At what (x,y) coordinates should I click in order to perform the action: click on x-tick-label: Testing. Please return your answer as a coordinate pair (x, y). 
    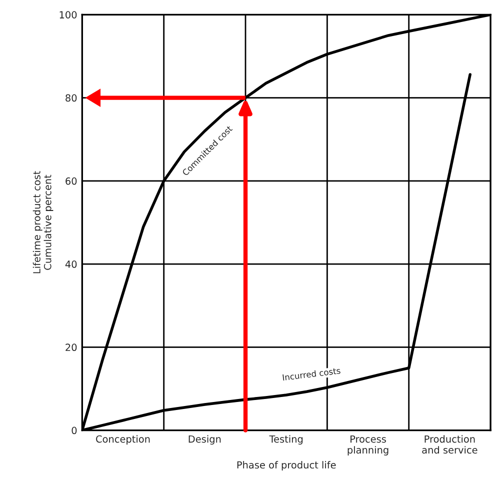
    Looking at the image, I should click on (286, 440).